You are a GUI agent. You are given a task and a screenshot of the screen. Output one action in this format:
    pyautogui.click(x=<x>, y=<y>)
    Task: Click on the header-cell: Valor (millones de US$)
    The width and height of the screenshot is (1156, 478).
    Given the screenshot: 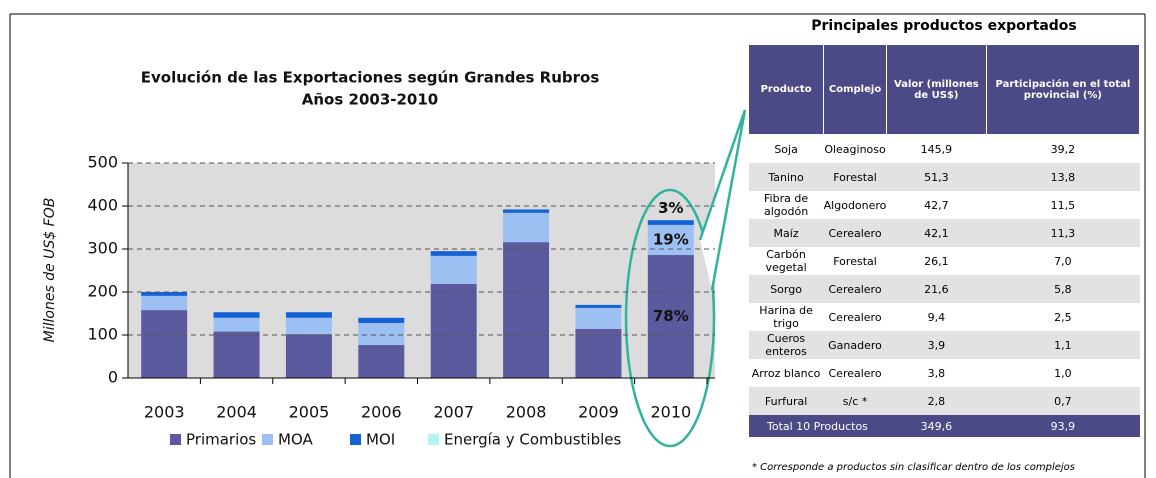 What is the action you would take?
    pyautogui.click(x=936, y=89)
    